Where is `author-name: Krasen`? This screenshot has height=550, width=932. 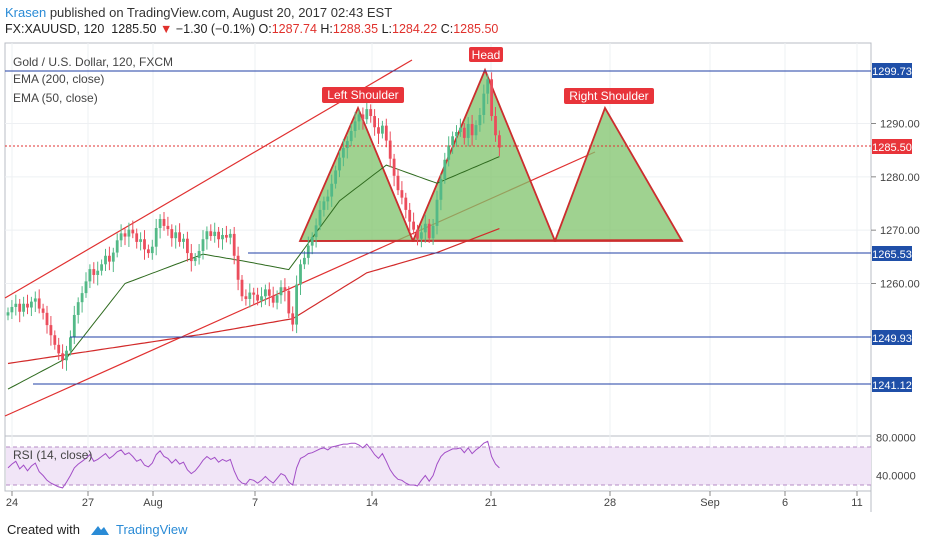 author-name: Krasen is located at coordinates (26, 12).